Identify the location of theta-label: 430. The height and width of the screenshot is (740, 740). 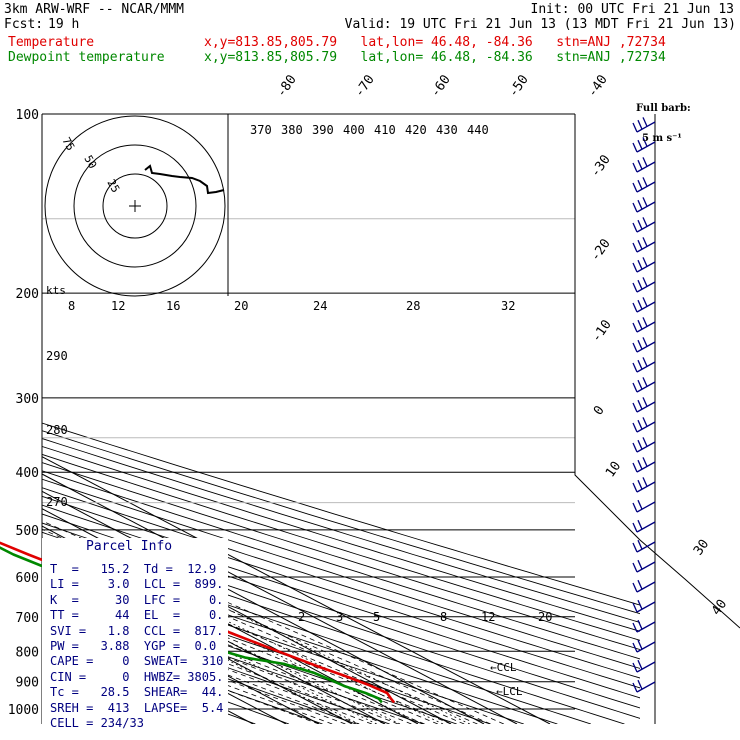
(447, 130).